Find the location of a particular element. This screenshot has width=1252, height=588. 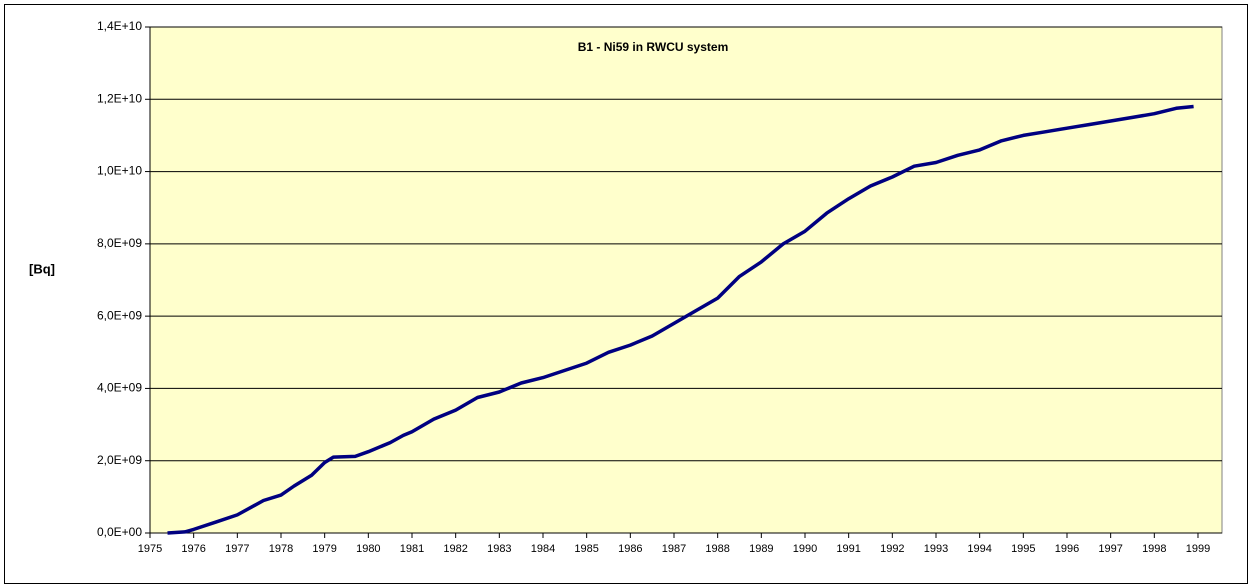

x-tick-label: 1989 is located at coordinates (761, 549).